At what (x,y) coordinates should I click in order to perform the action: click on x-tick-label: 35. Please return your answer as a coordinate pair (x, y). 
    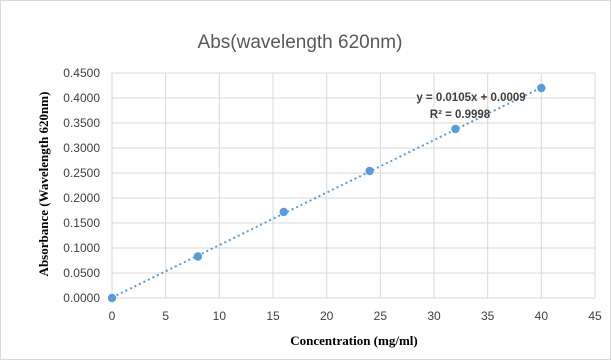
    Looking at the image, I should click on (488, 316).